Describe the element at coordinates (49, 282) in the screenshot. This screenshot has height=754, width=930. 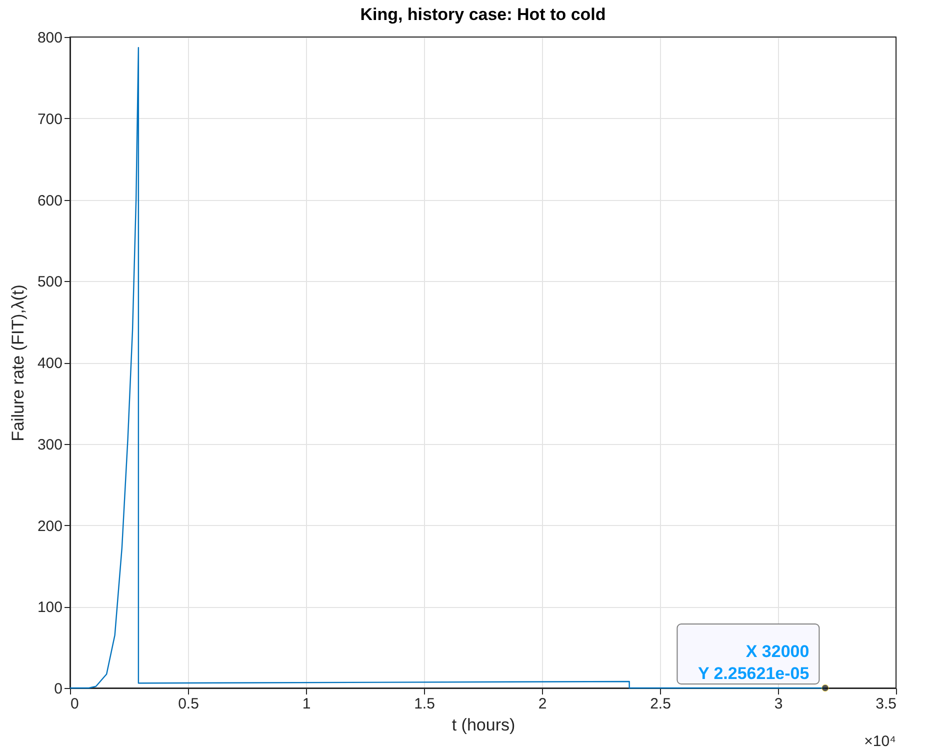
I see `y-tick-label: 500` at that location.